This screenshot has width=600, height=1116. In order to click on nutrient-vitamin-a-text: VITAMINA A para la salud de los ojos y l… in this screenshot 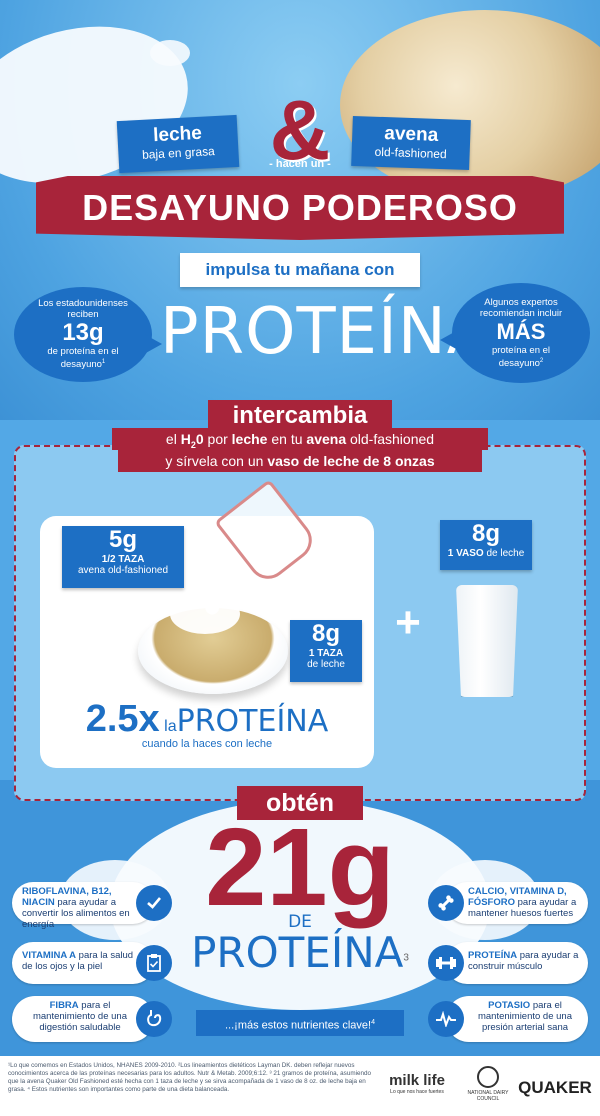, I will do `click(80, 961)`.